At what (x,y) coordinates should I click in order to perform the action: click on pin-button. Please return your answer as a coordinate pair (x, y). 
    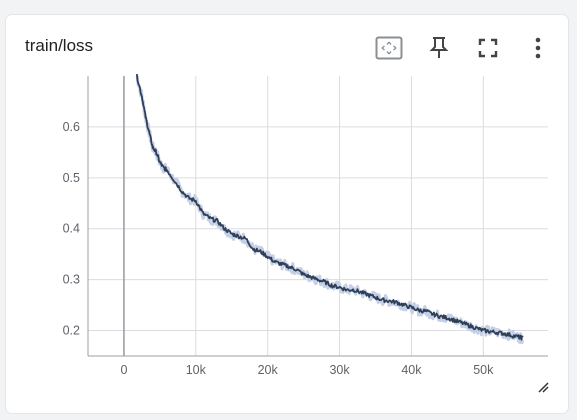
    Looking at the image, I should click on (439, 48).